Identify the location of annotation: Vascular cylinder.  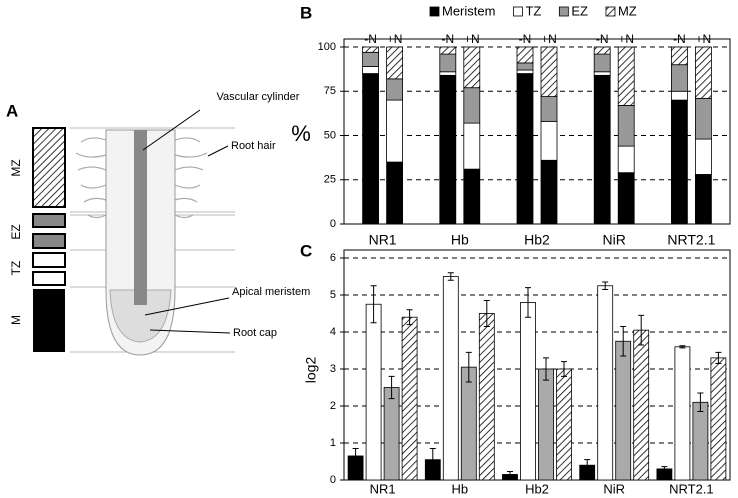
(258, 97).